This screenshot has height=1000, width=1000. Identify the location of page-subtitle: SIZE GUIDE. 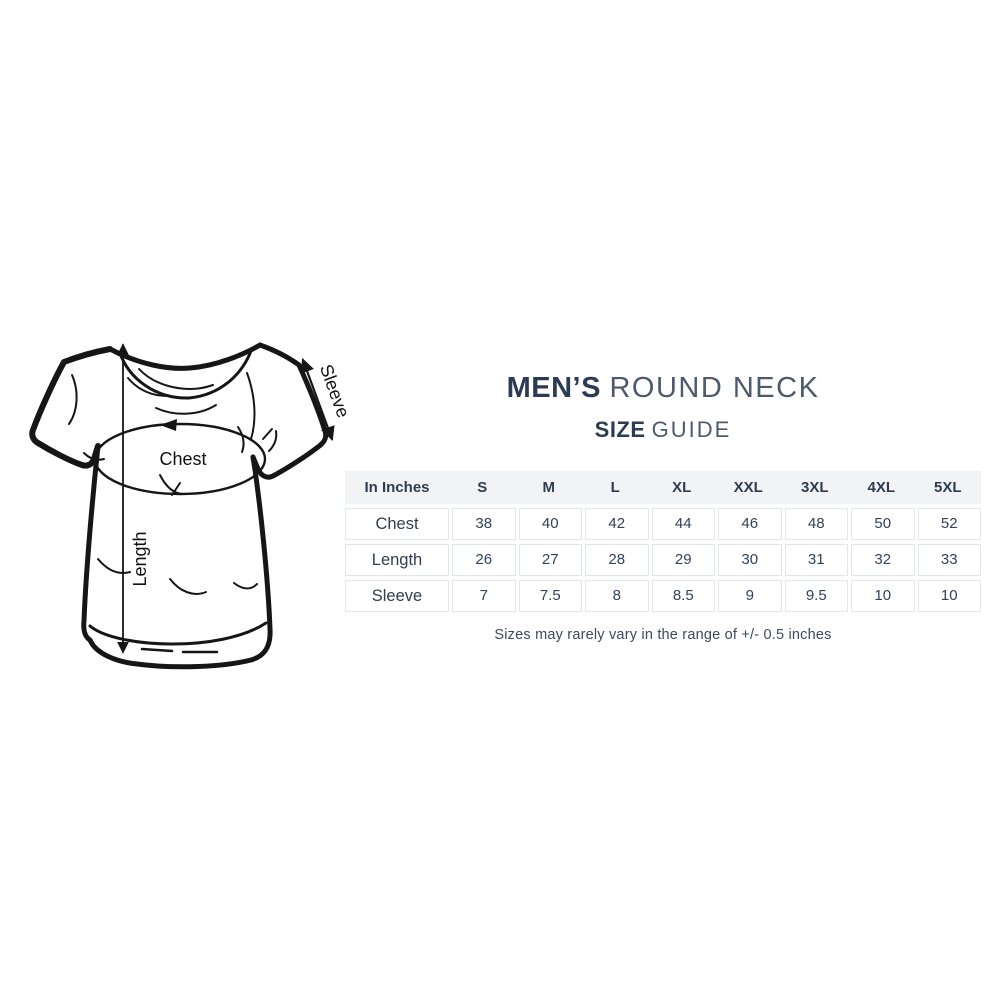
(663, 430).